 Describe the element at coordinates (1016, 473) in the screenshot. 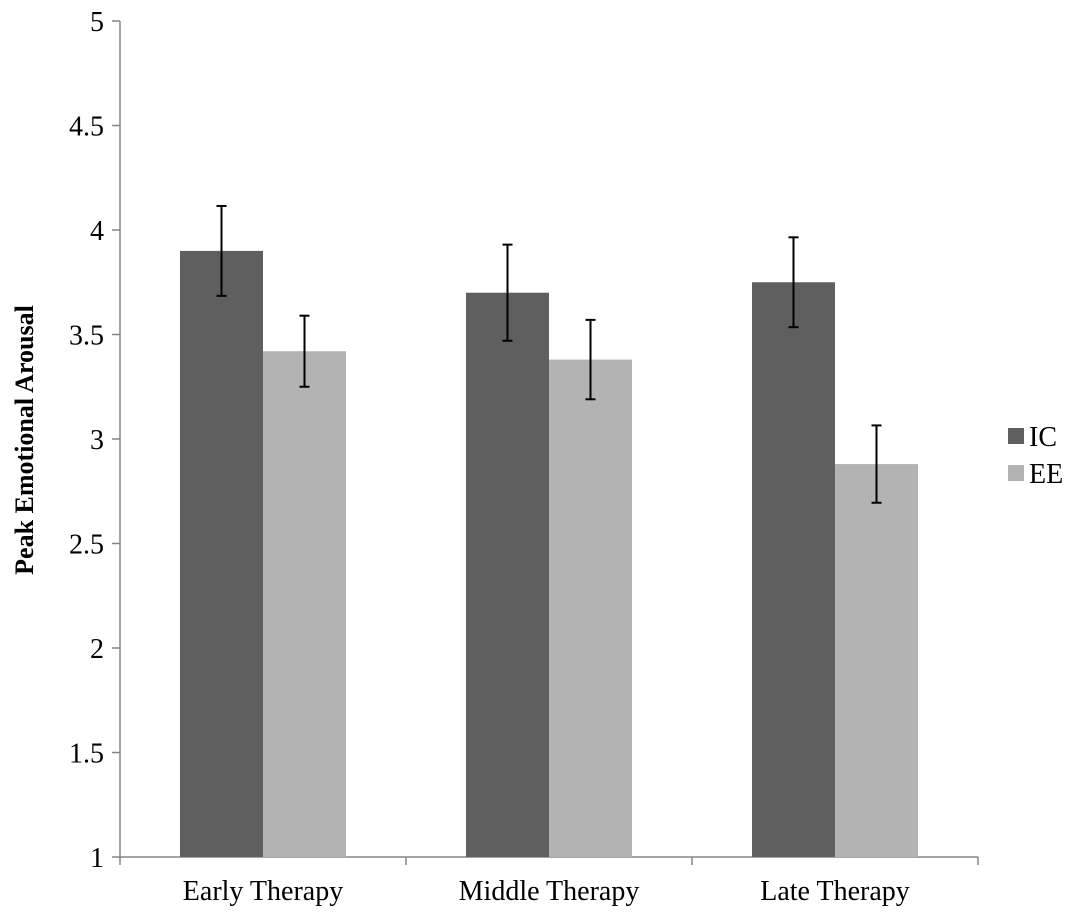

I see `legend-swatch-ee` at that location.